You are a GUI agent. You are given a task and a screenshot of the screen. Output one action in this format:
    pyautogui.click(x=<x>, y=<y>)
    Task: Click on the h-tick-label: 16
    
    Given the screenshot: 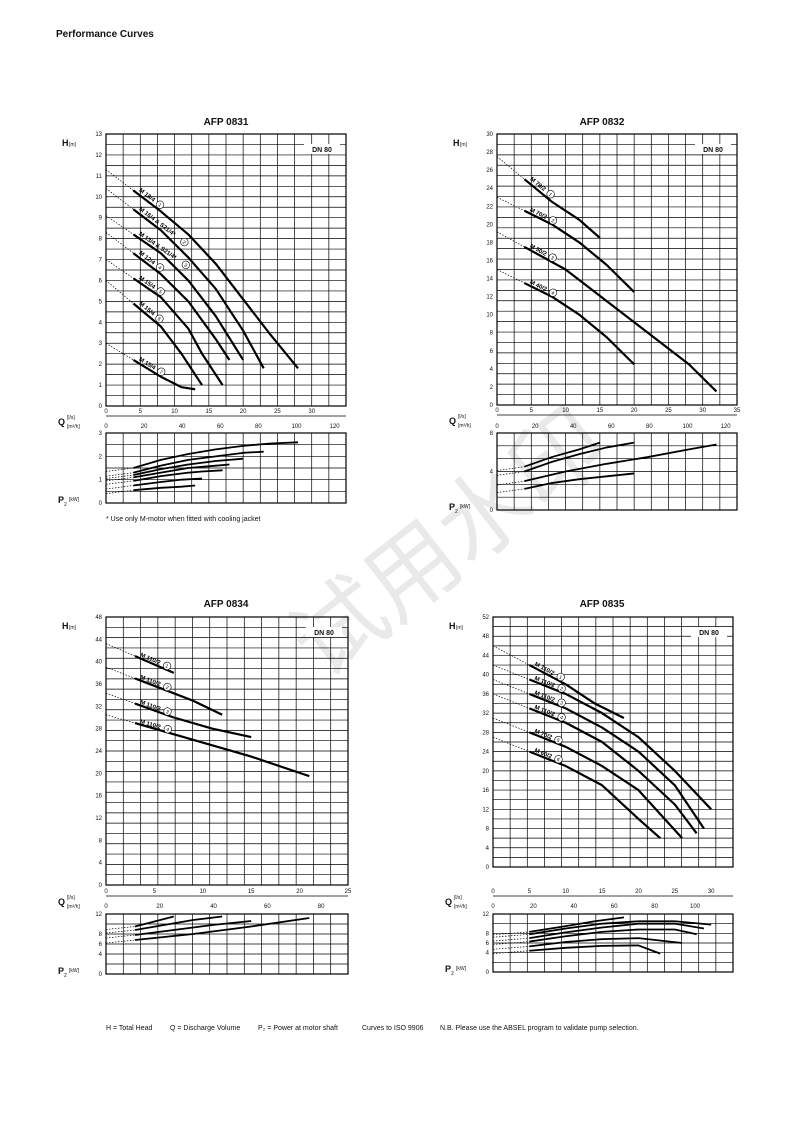 What is the action you would take?
    pyautogui.click(x=489, y=261)
    